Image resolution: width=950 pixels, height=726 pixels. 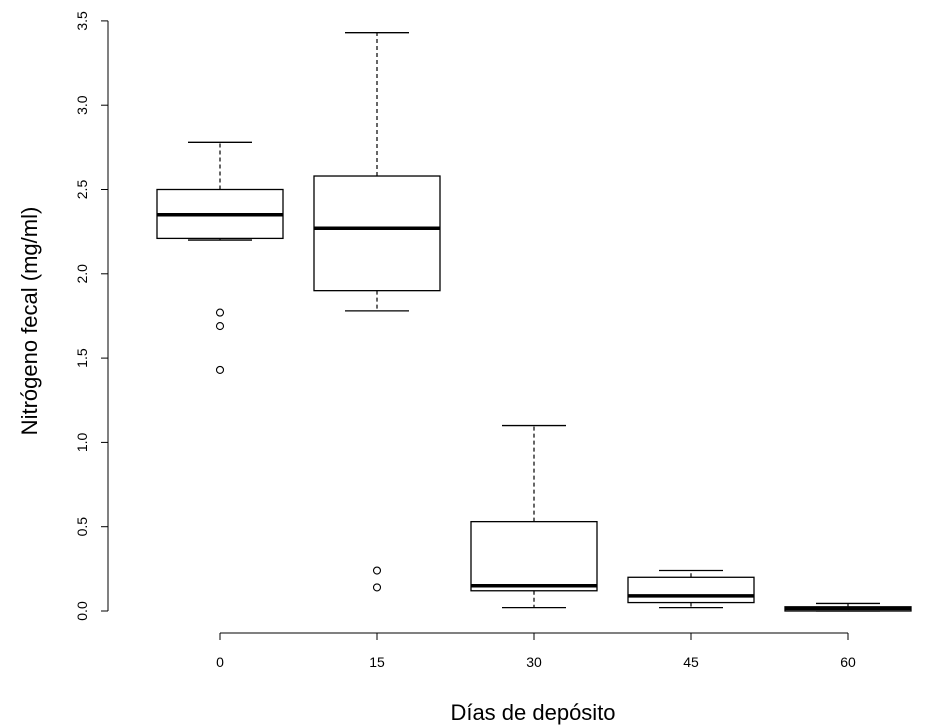 What do you see at coordinates (848, 662) in the screenshot?
I see `x-tick-label: 60` at bounding box center [848, 662].